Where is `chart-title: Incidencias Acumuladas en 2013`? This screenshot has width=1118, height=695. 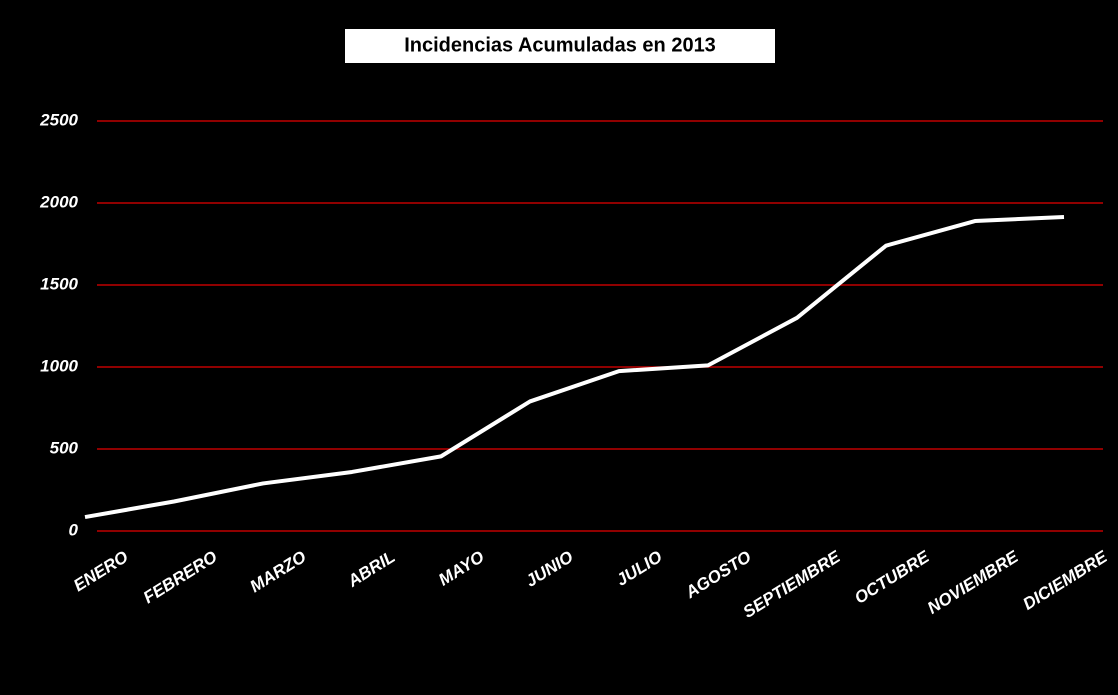 chart-title: Incidencias Acumuladas en 2013 is located at coordinates (560, 45).